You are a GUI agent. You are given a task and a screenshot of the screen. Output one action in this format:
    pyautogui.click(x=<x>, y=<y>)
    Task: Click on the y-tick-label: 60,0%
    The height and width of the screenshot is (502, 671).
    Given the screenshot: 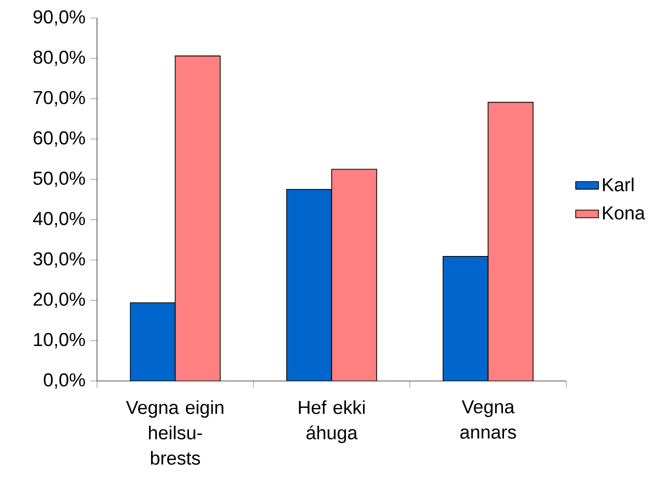 What is the action you would take?
    pyautogui.click(x=59, y=139)
    